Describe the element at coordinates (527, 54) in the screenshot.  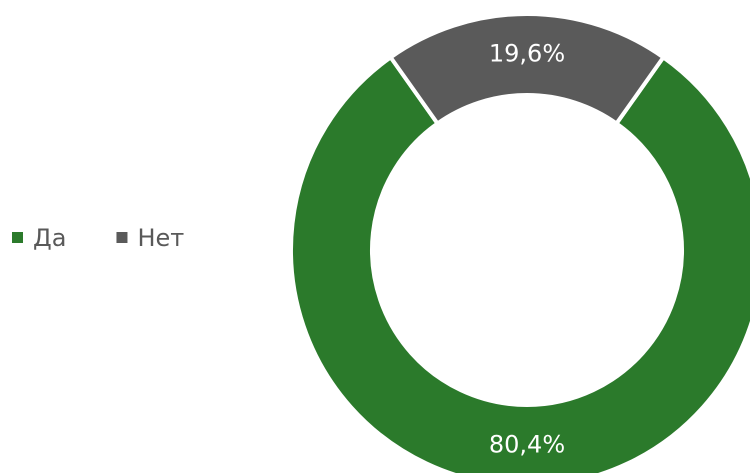
I see `data-label: 19,6%` at that location.